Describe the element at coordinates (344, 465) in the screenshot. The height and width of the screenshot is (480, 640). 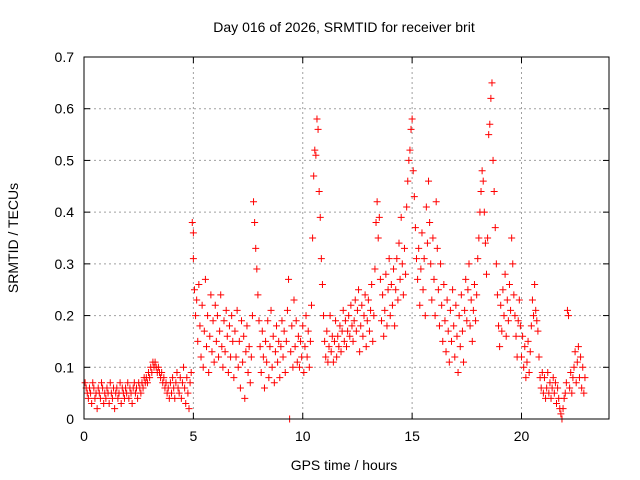
I see `x-axis-label: GPS time / hours` at that location.